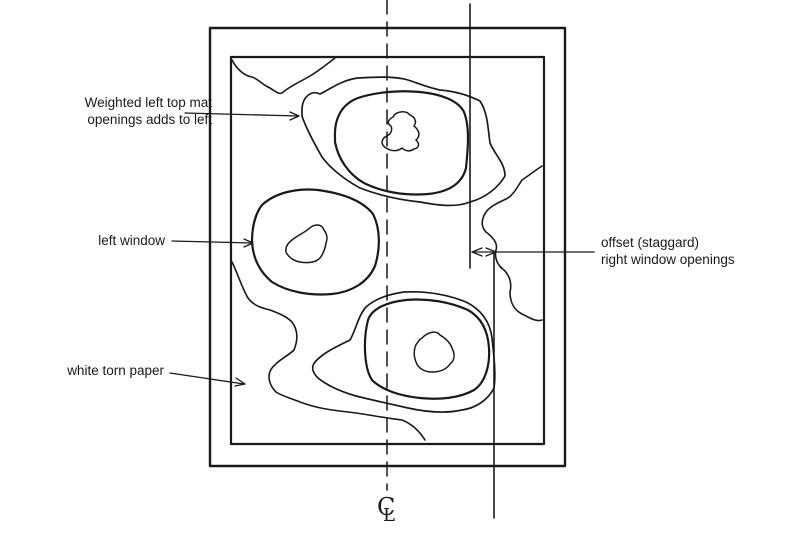  I want to click on leader-left-window, so click(212, 243).